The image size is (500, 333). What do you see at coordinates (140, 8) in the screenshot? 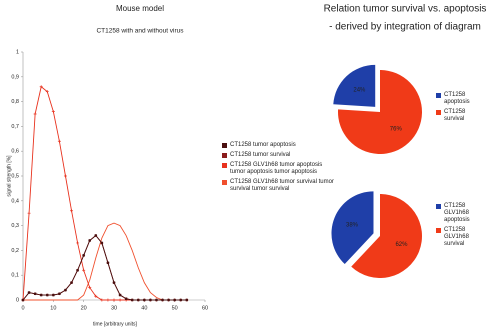
I see `chart-title: Mouse model` at bounding box center [140, 8].